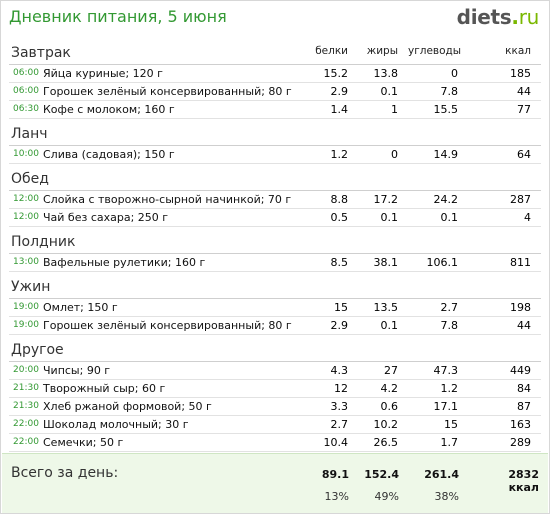 The image size is (550, 514). Describe the element at coordinates (275, 218) in the screenshot. I see `food-entry-row: 12:00 Чай без сахара; 250 г 0.5 0.1 0.1 4` at that location.